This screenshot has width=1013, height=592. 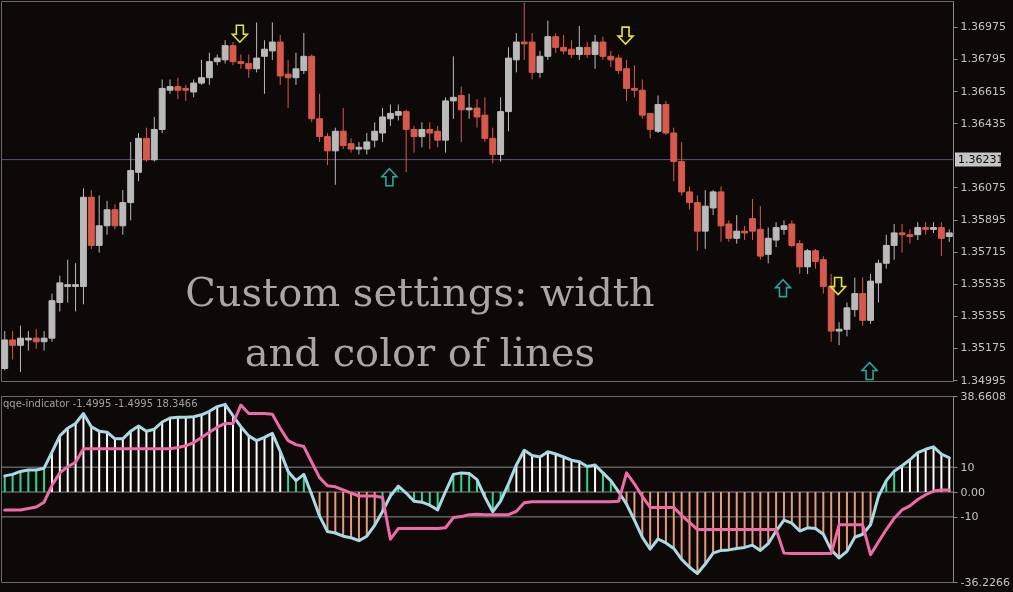 What do you see at coordinates (983, 59) in the screenshot?
I see `y-tick-label: 1.36795` at bounding box center [983, 59].